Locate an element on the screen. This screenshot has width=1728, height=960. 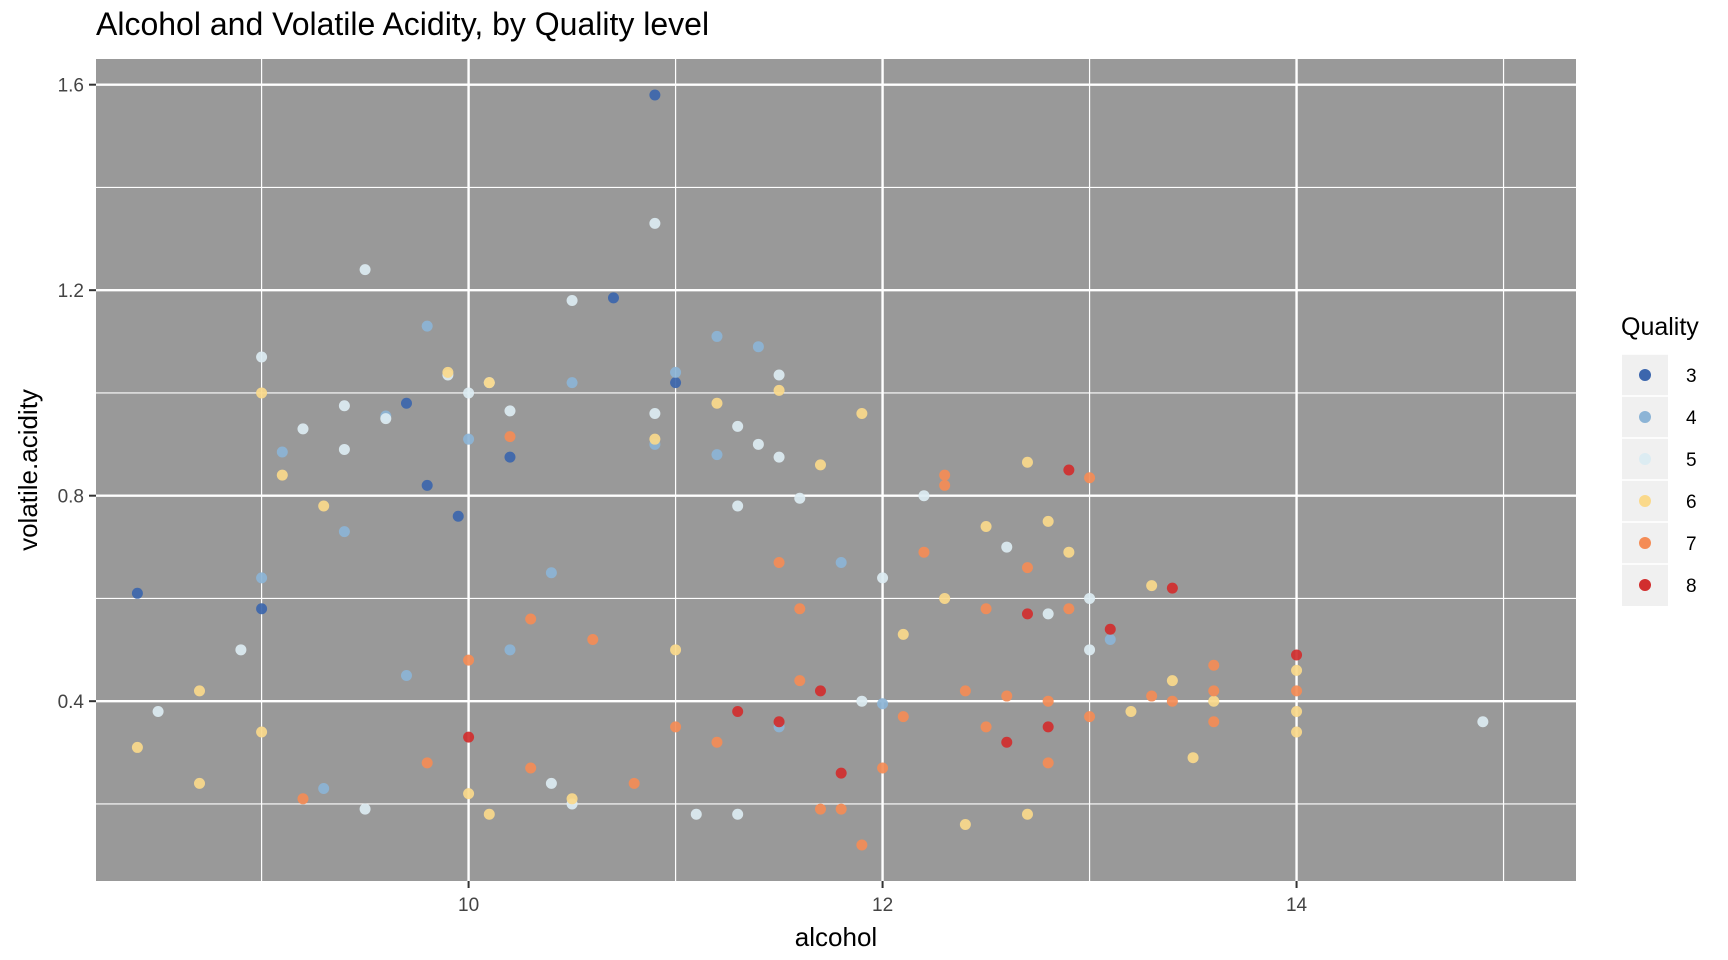
x-tick-label: 10 is located at coordinates (468, 905).